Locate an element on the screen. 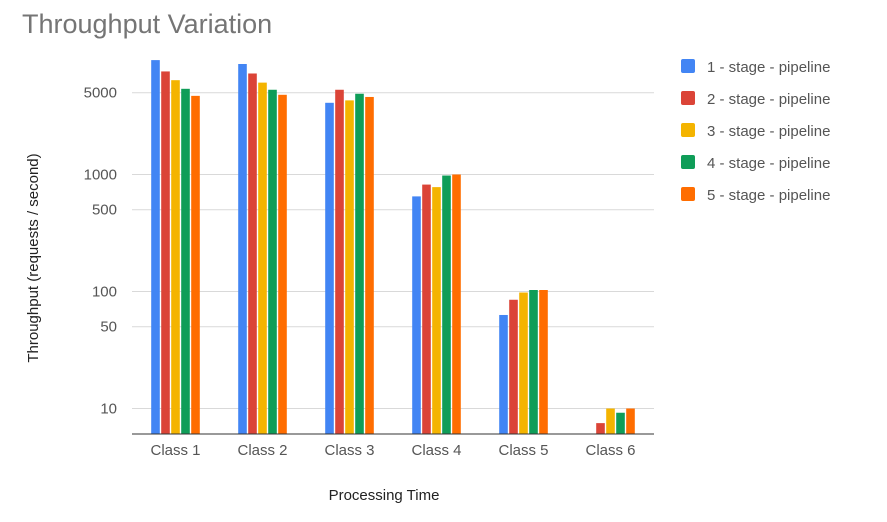 This screenshot has width=887, height=522. x-tick-label: Class 5 is located at coordinates (523, 450).